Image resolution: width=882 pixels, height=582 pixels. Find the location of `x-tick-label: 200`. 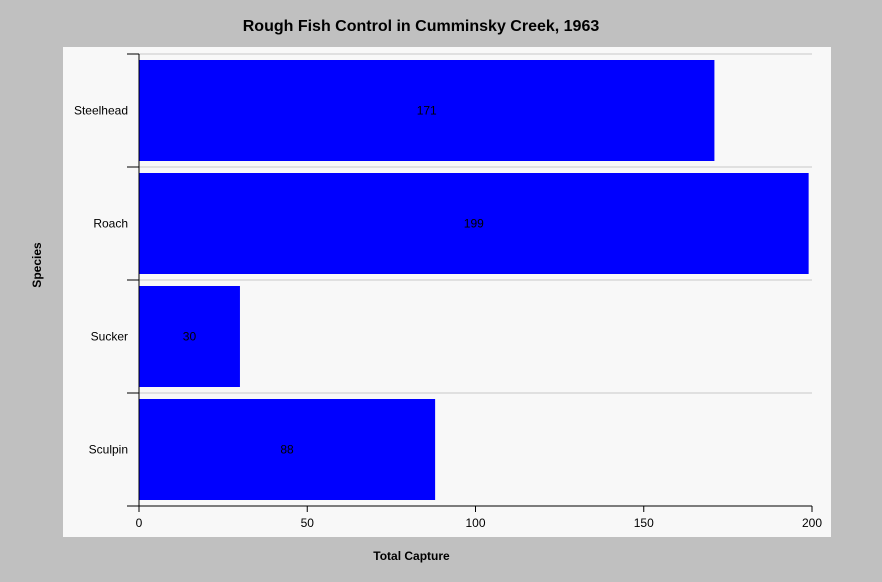

x-tick-label: 200 is located at coordinates (812, 523).